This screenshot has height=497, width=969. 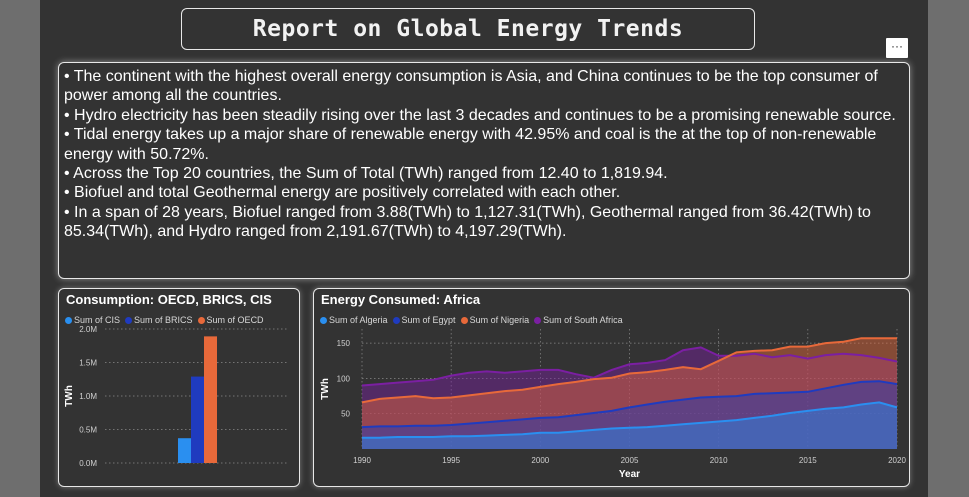 What do you see at coordinates (428, 320) in the screenshot?
I see `legend-label: Sum of Egypt` at bounding box center [428, 320].